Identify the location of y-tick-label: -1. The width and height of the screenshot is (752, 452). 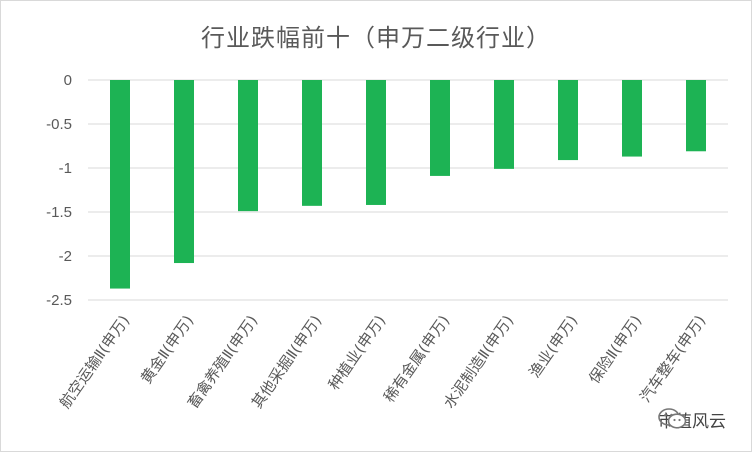
(65, 168).